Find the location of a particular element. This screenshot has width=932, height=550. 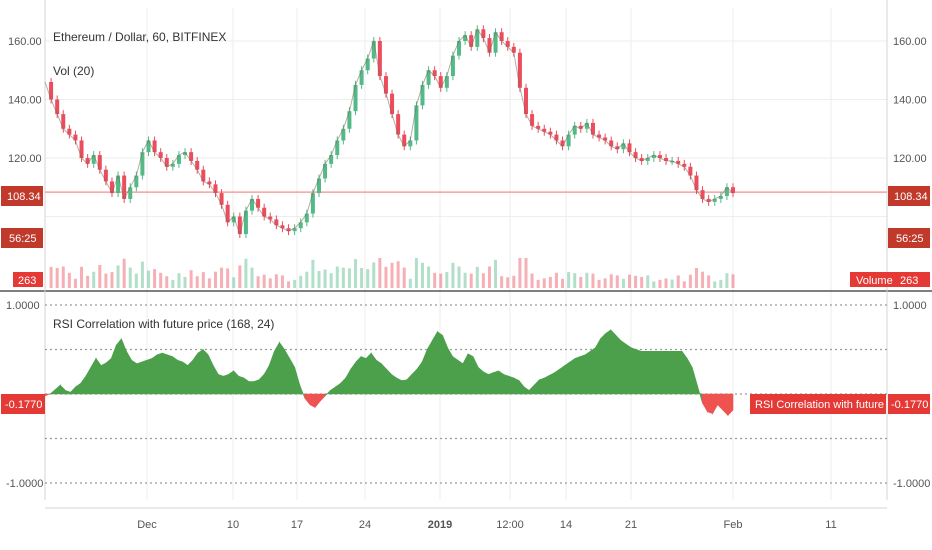

price-y-tick-left: 140.00 is located at coordinates (25, 101).